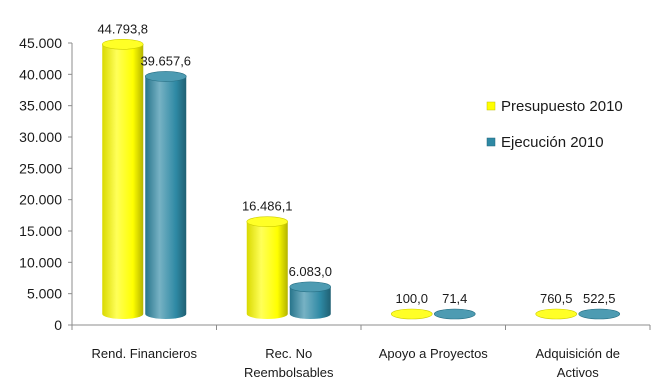 This screenshot has height=379, width=661. What do you see at coordinates (310, 271) in the screenshot?
I see `data-label: 6.083,0` at bounding box center [310, 271].